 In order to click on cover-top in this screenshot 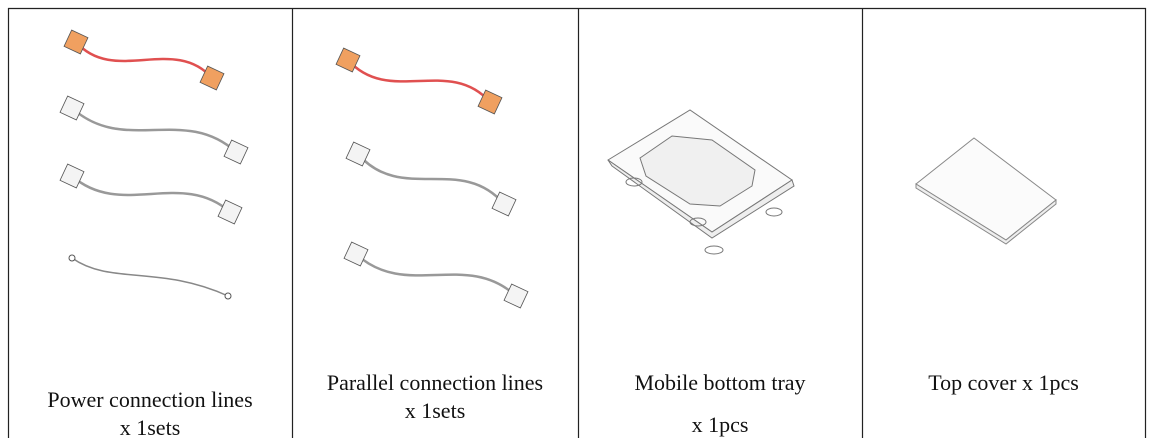, I will do `click(986, 189)`.